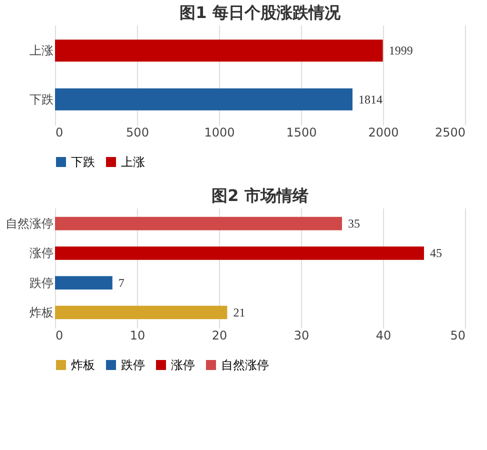  What do you see at coordinates (138, 335) in the screenshot?
I see `x-tick-label: 10` at bounding box center [138, 335].